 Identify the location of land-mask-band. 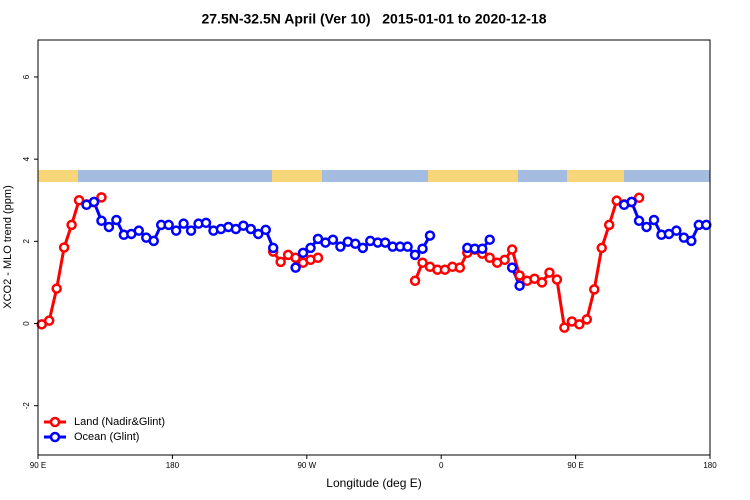
(374, 176).